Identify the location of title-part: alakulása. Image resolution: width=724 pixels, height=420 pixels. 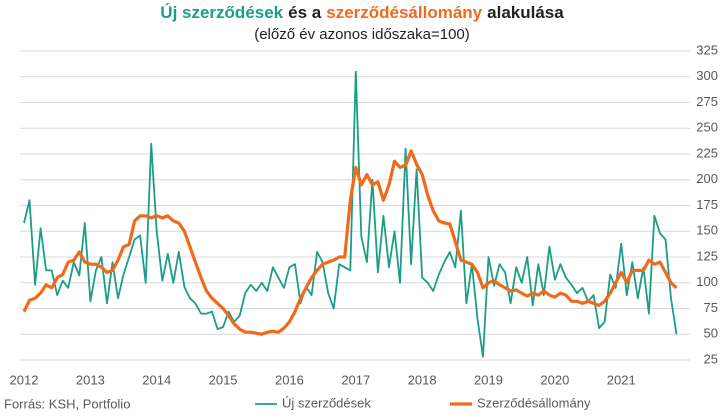
(525, 12).